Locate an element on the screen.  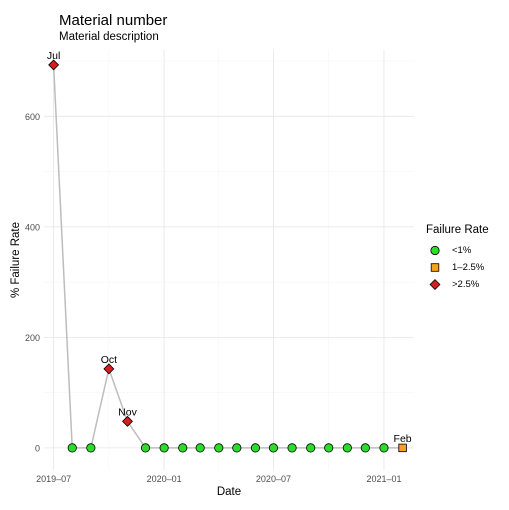
square-marker-icon is located at coordinates (435, 267).